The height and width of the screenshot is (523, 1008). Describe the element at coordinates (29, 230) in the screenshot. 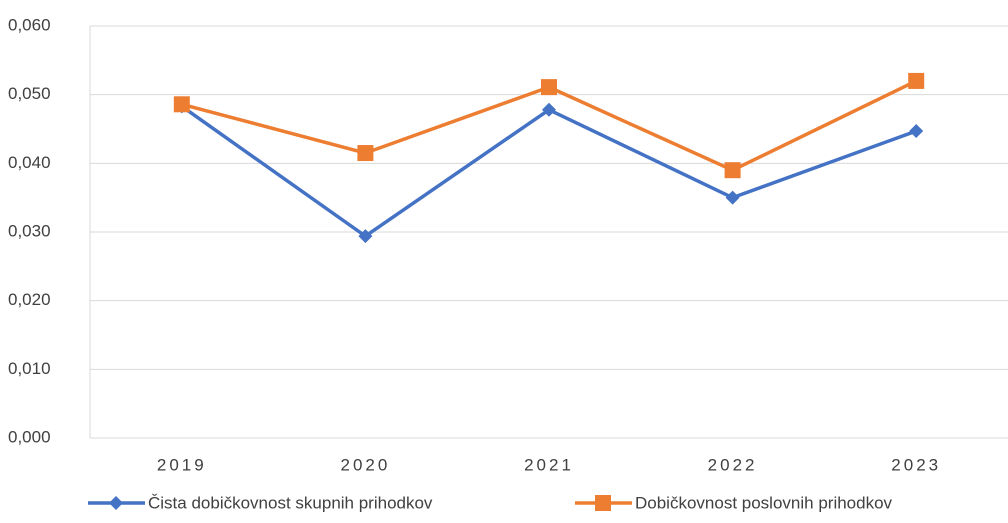

I see `y-tick-label: 0,030` at that location.